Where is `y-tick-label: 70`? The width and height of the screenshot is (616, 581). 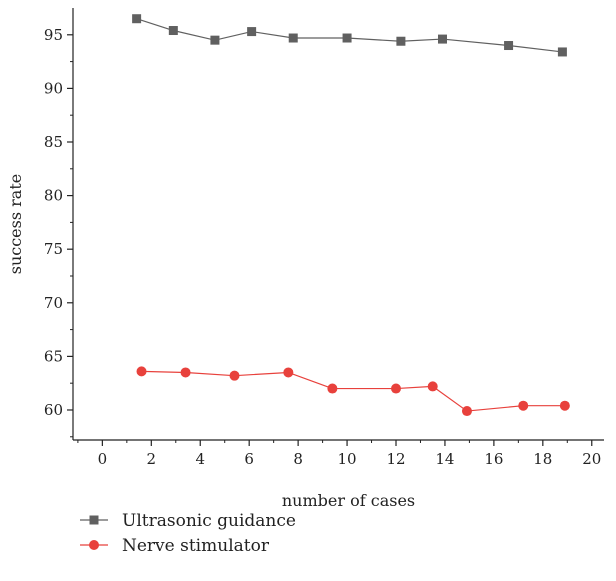 y-tick-label: 70 is located at coordinates (53, 303).